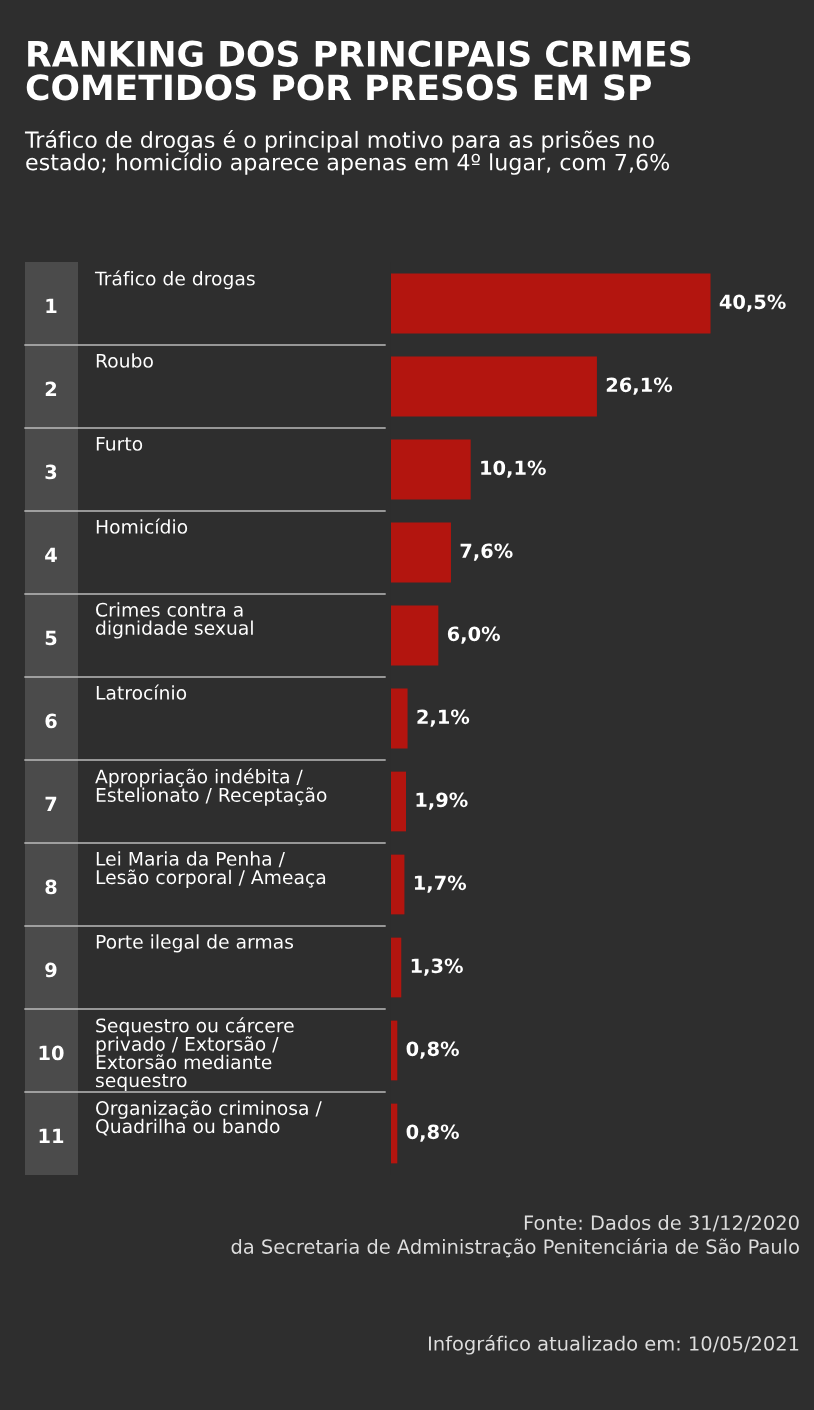 Image resolution: width=814 pixels, height=1410 pixels. Describe the element at coordinates (515, 1236) in the screenshot. I see `source-note: Fonte: Dados de 31/12/2020 da Secretaria de Administração Penitenciária de São Paulo` at that location.